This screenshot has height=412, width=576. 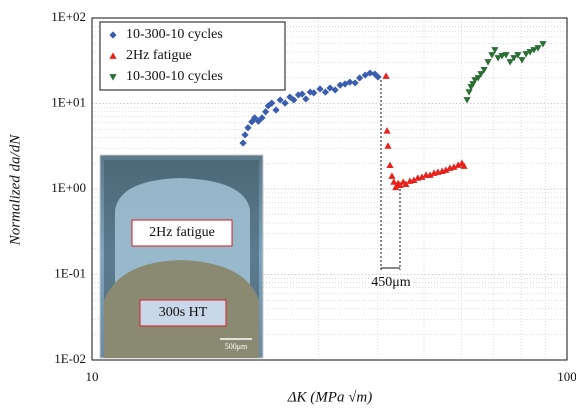 What do you see at coordinates (68, 101) in the screenshot?
I see `y-tick-label: 1E+01` at bounding box center [68, 101].